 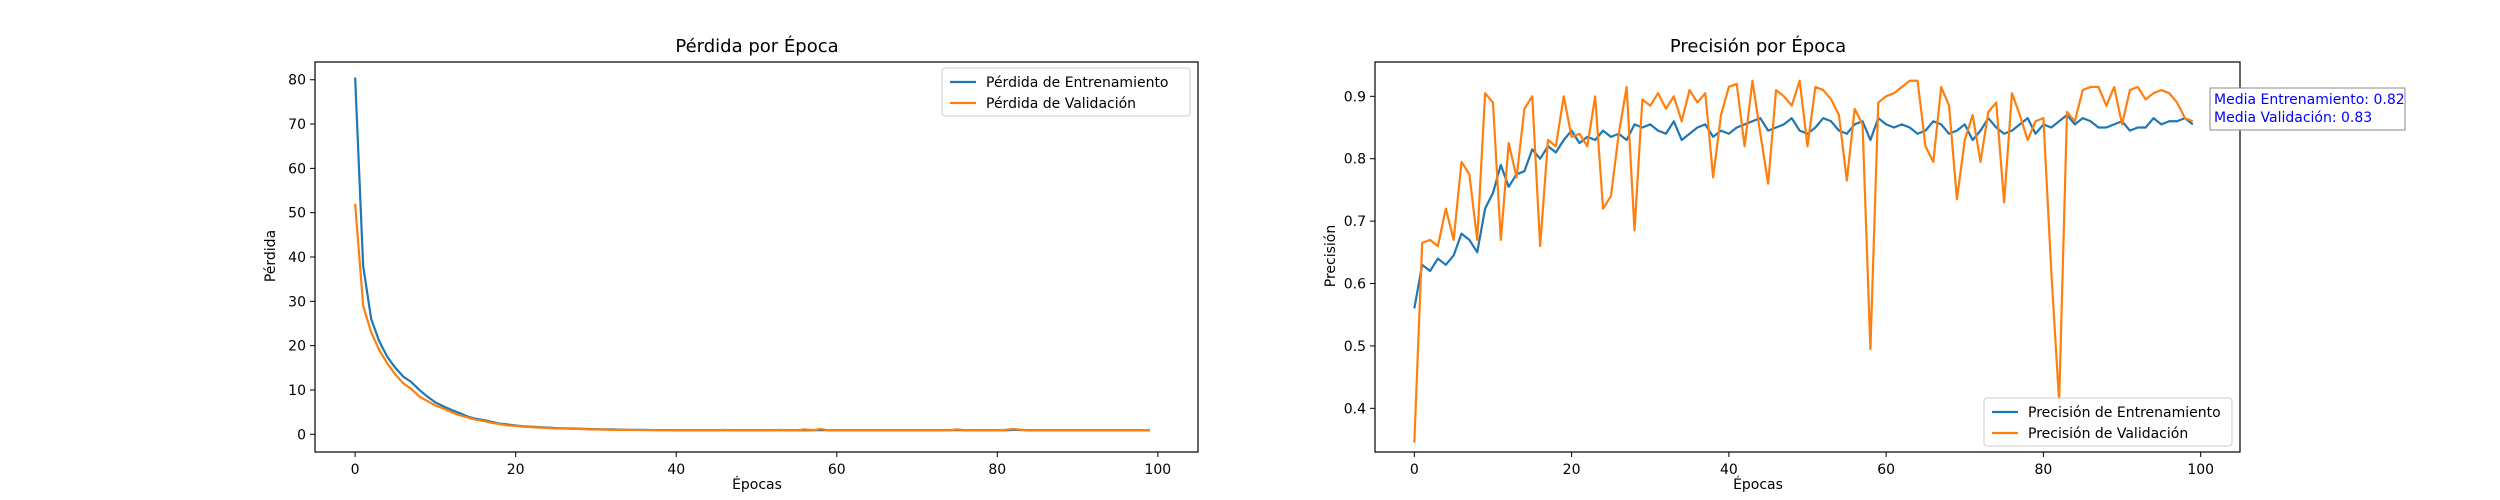 What do you see at coordinates (997, 470) in the screenshot?
I see `loss-x-tick-label: 80` at bounding box center [997, 470].